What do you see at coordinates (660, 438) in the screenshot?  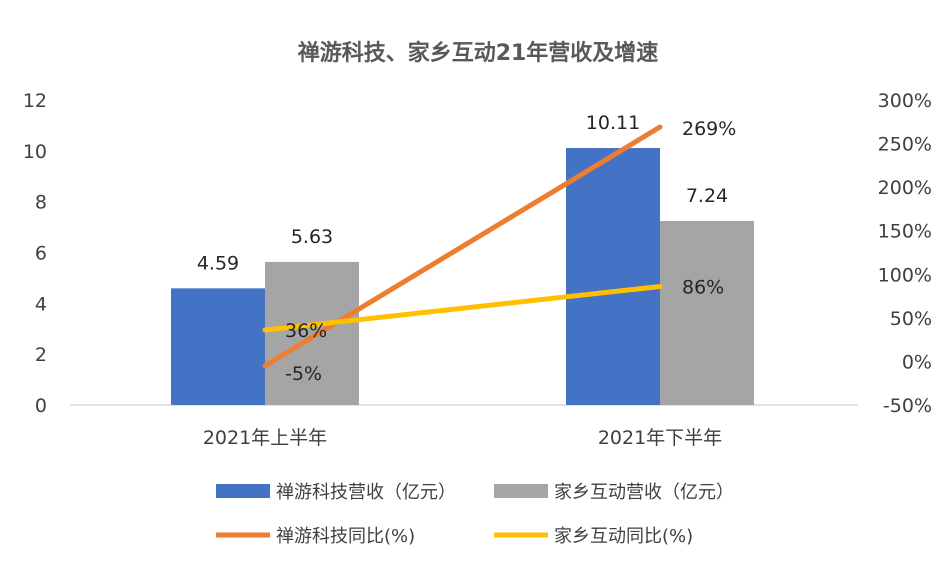 I see `category-label: 2021年下半年` at bounding box center [660, 438].